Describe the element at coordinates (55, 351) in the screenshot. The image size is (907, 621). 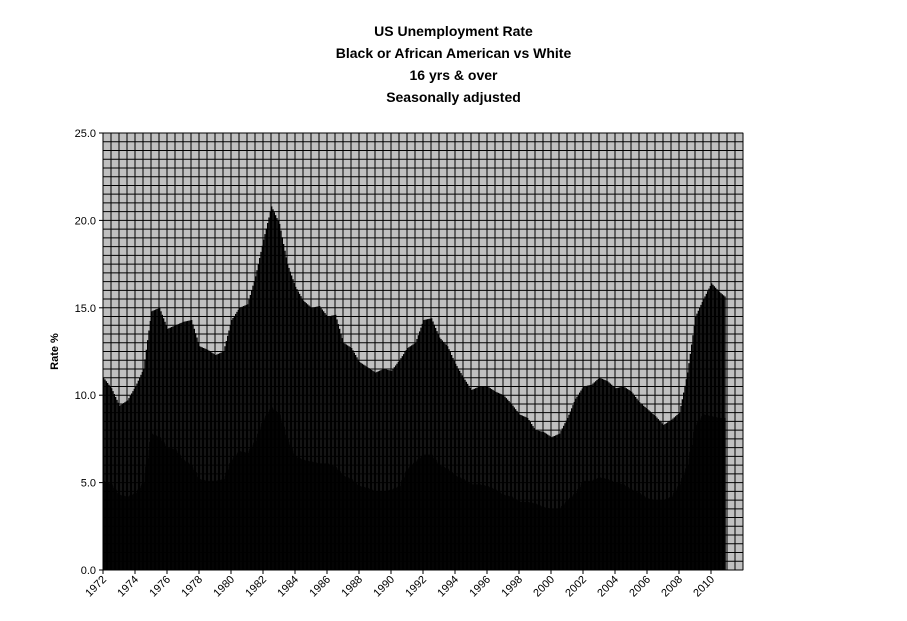
I see `y-axis-title: Rate %` at that location.